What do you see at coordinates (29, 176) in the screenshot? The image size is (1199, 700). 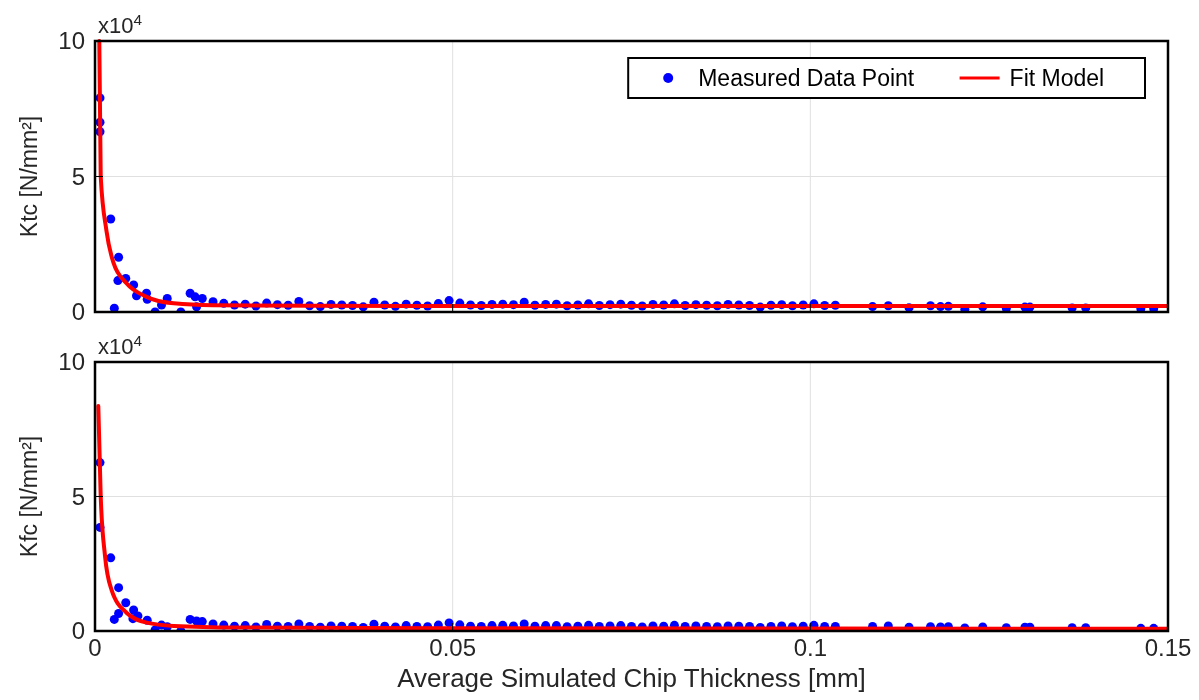 I see `y-axis-title: Ktc [N/mm²]` at bounding box center [29, 176].